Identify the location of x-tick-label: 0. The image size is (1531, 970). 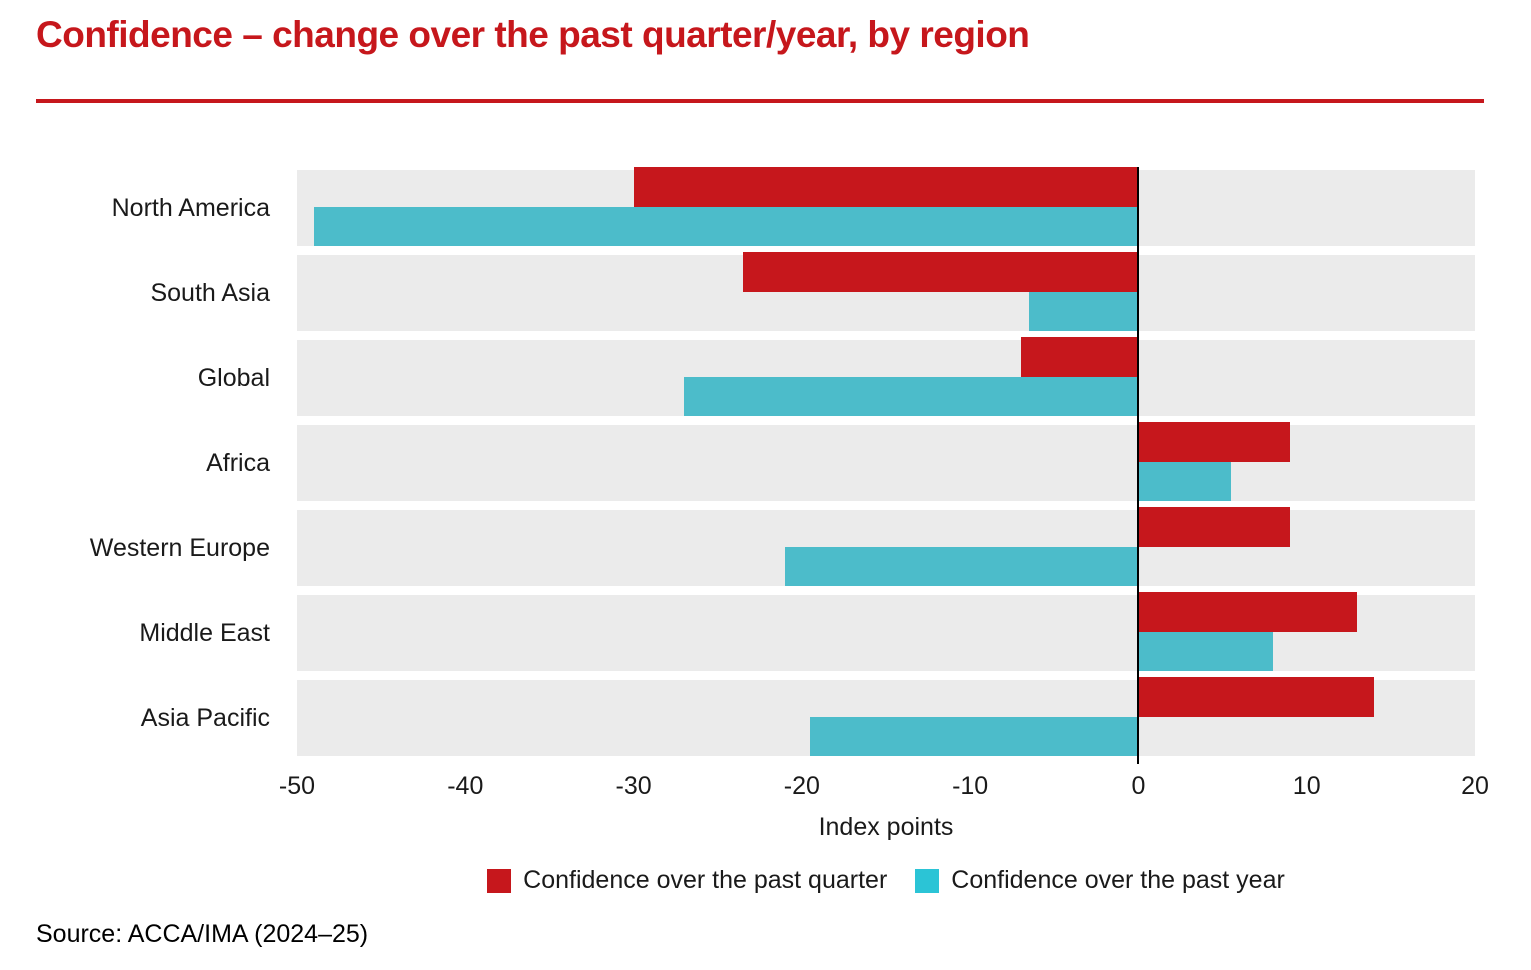
(1138, 786).